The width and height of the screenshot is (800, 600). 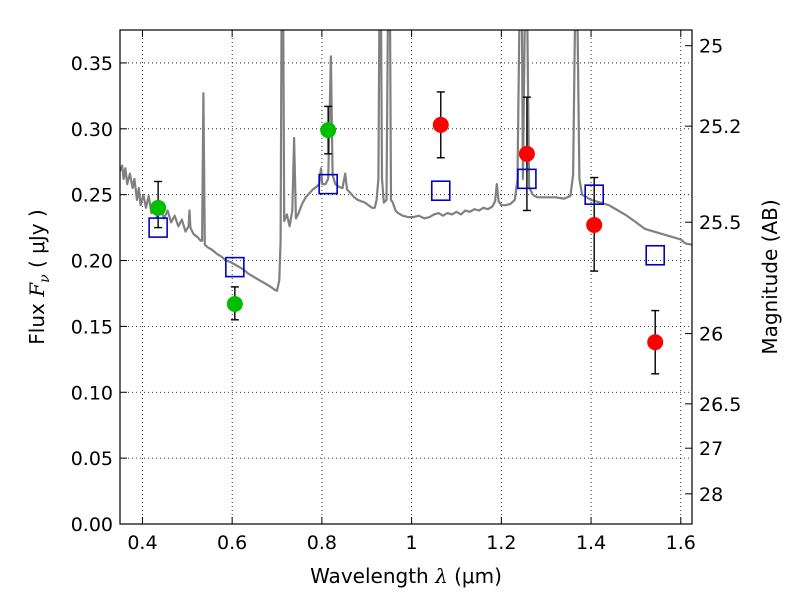 I want to click on y-tick-label: 0.20, so click(x=92, y=262).